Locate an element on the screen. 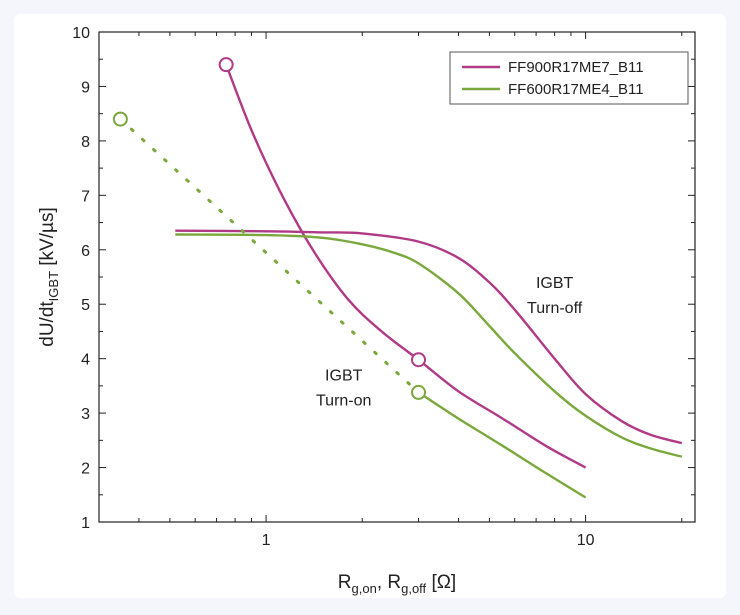  y-tick-label: 5 is located at coordinates (85, 305).